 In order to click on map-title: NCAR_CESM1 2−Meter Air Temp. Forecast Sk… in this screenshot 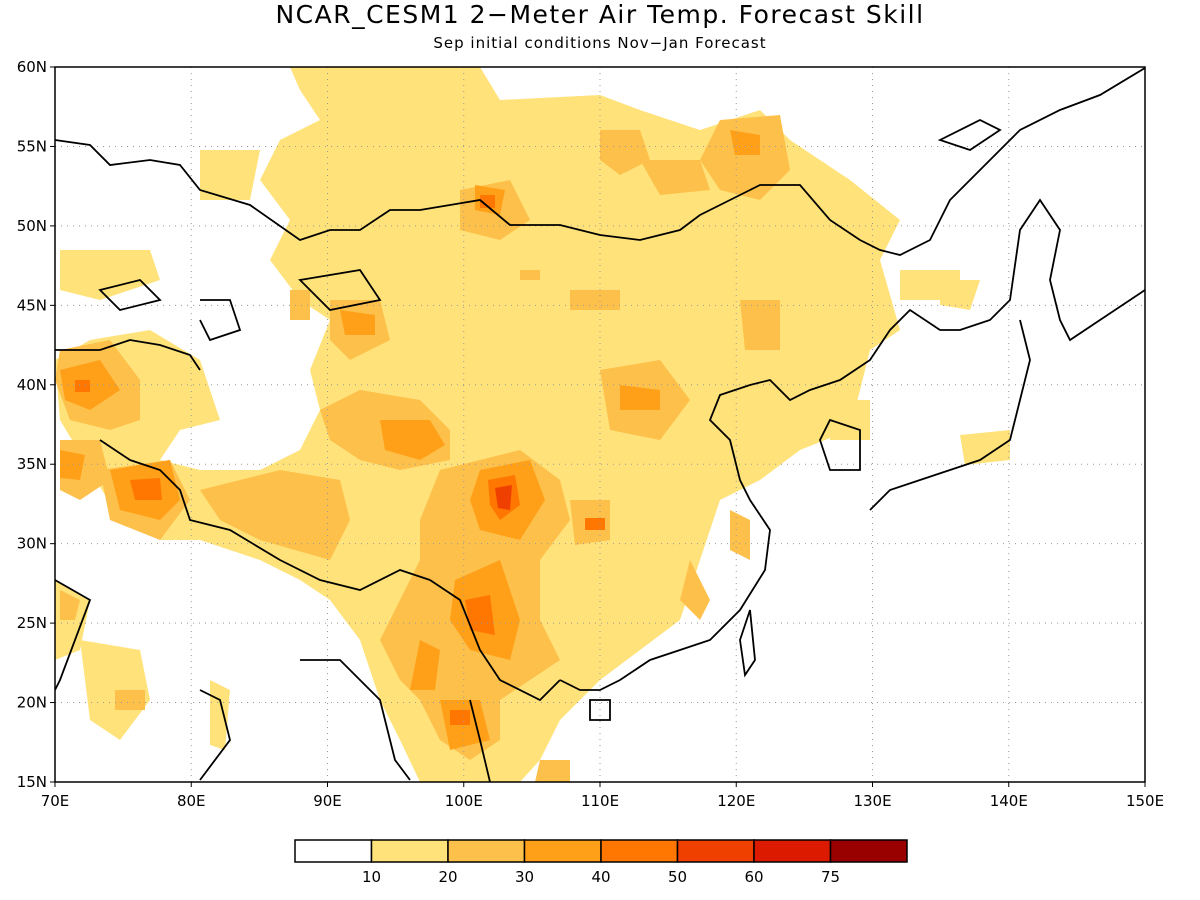, I will do `click(600, 14)`.